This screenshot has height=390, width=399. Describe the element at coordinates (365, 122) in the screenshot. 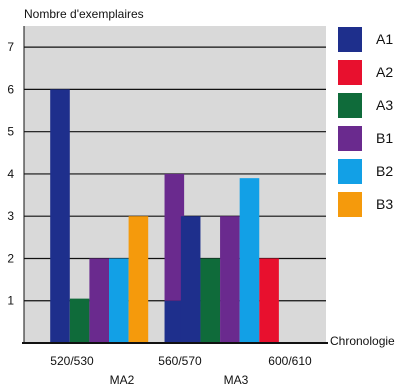

I see `legend: A1 A2 A3 B1 B2 B3` at that location.